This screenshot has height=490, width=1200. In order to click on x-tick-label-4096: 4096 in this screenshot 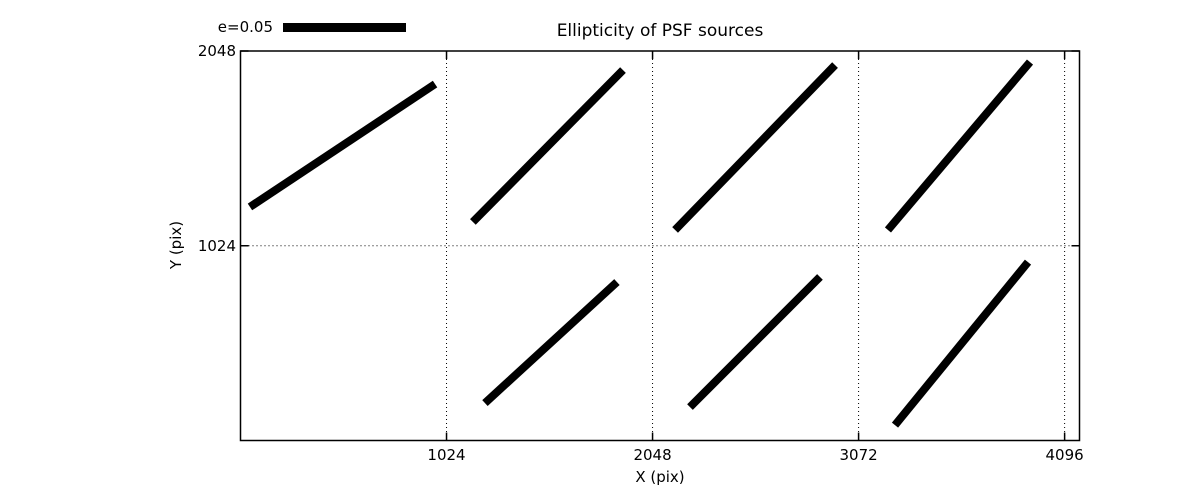, I will do `click(1064, 455)`.